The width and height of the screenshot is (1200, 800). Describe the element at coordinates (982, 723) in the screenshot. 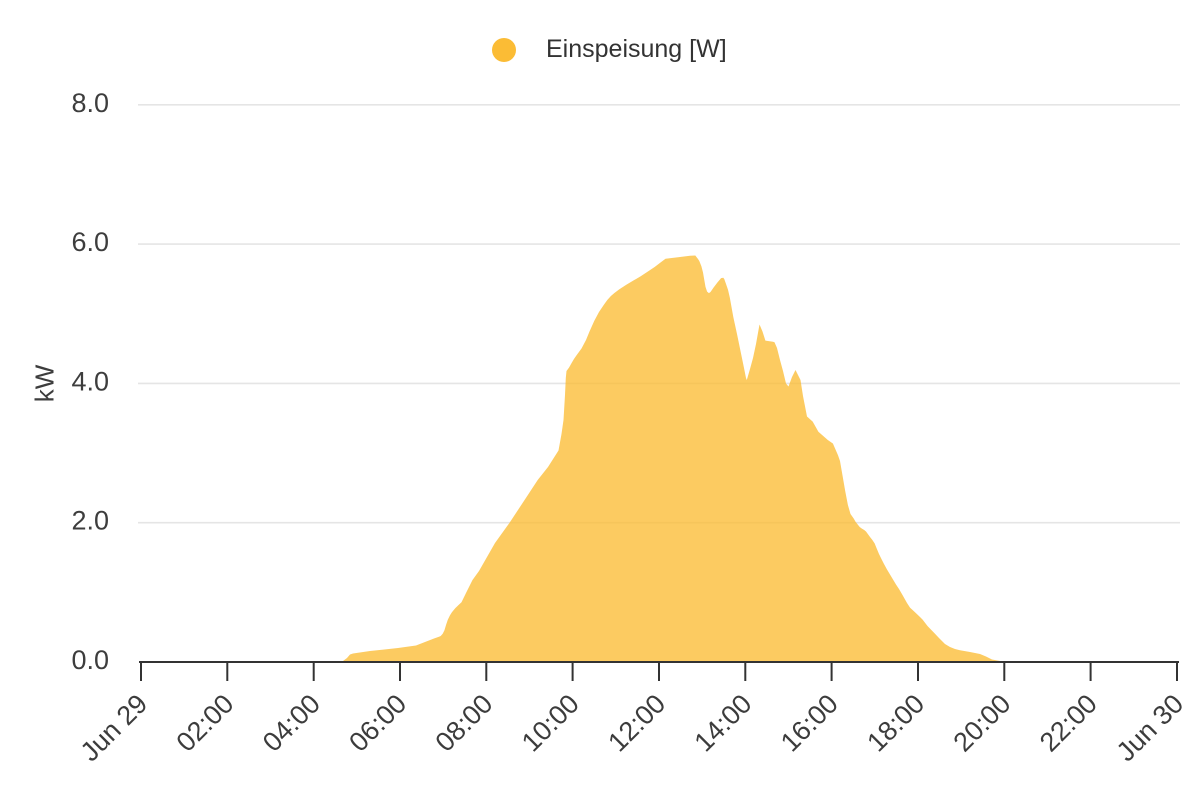

I see `svg-text: 20:00` at that location.